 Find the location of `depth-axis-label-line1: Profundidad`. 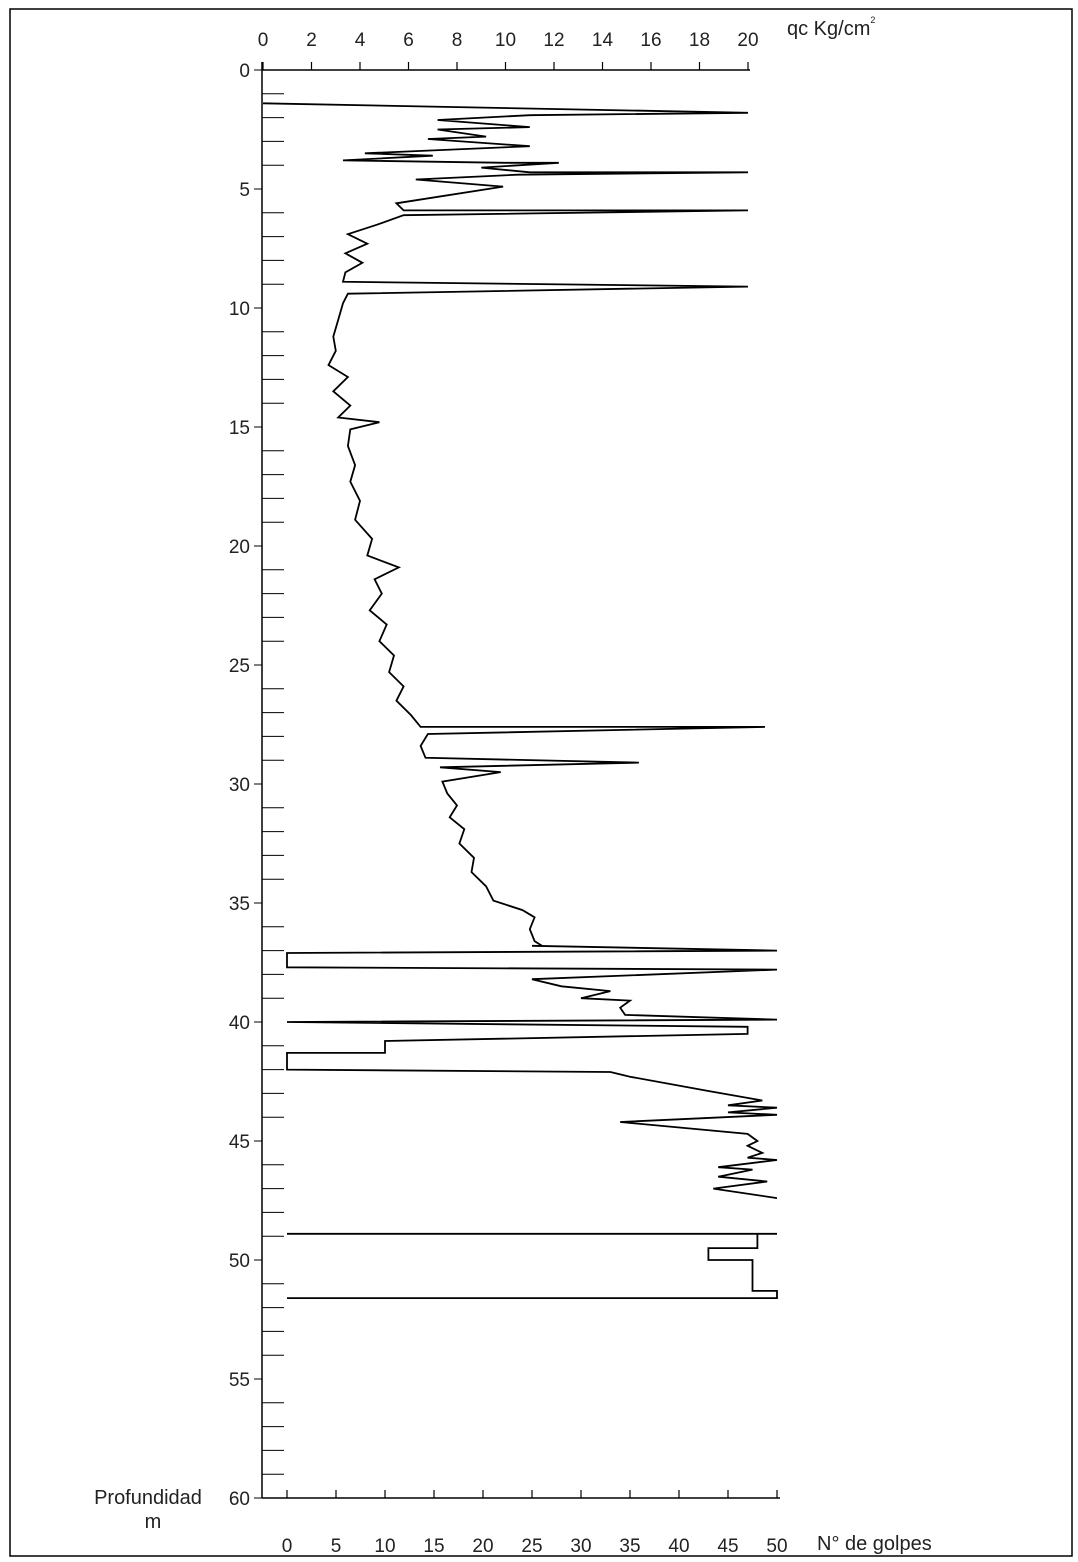

depth-axis-label-line1: Profundidad is located at coordinates (148, 1498).